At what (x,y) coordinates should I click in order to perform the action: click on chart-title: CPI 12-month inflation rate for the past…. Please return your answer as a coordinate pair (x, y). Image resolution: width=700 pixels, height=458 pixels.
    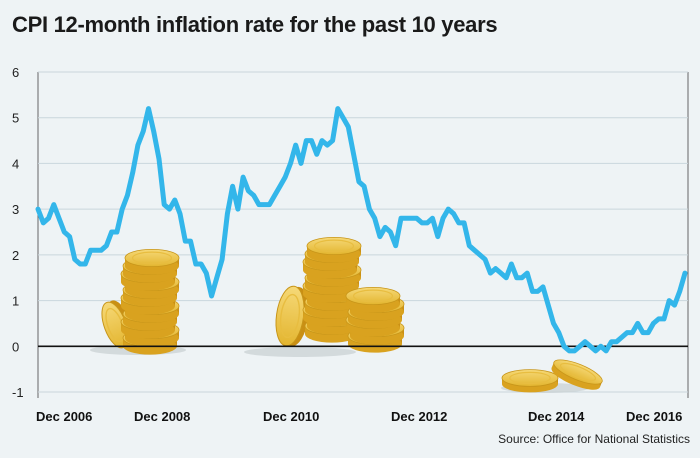
    Looking at the image, I should click on (255, 24).